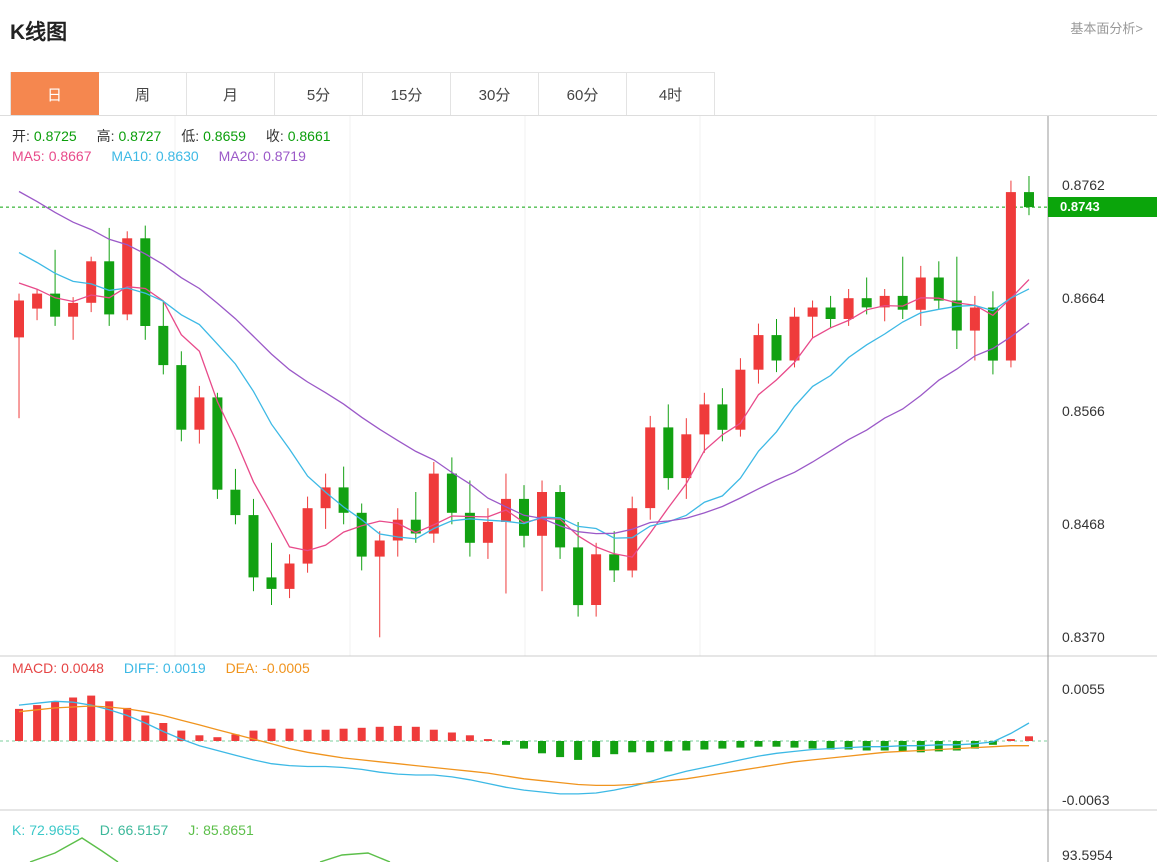  I want to click on j-value: 85.8651, so click(228, 830).